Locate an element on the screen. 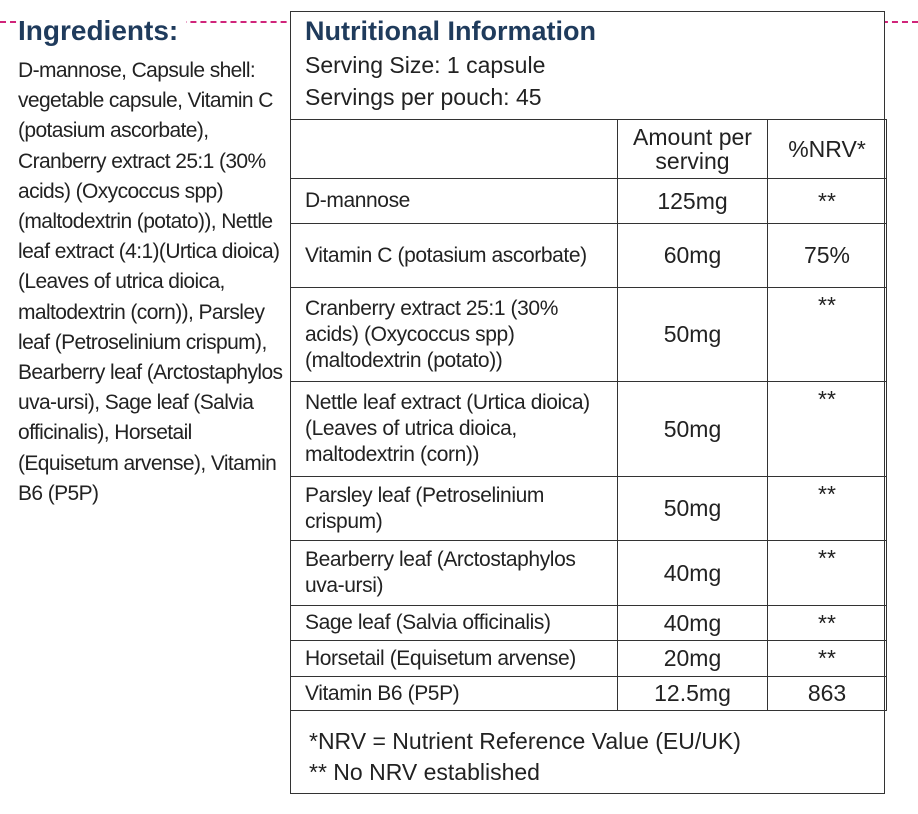 This screenshot has width=918, height=814. table-row: Sage leaf (Salvia officinalis) 40mg ** is located at coordinates (588, 623).